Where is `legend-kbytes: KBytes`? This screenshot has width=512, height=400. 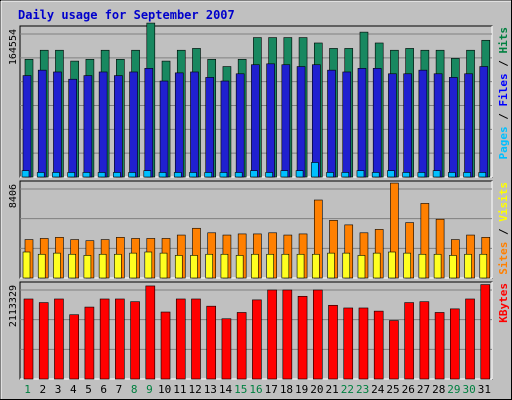
legend-kbytes: KBytes is located at coordinates (503, 303).